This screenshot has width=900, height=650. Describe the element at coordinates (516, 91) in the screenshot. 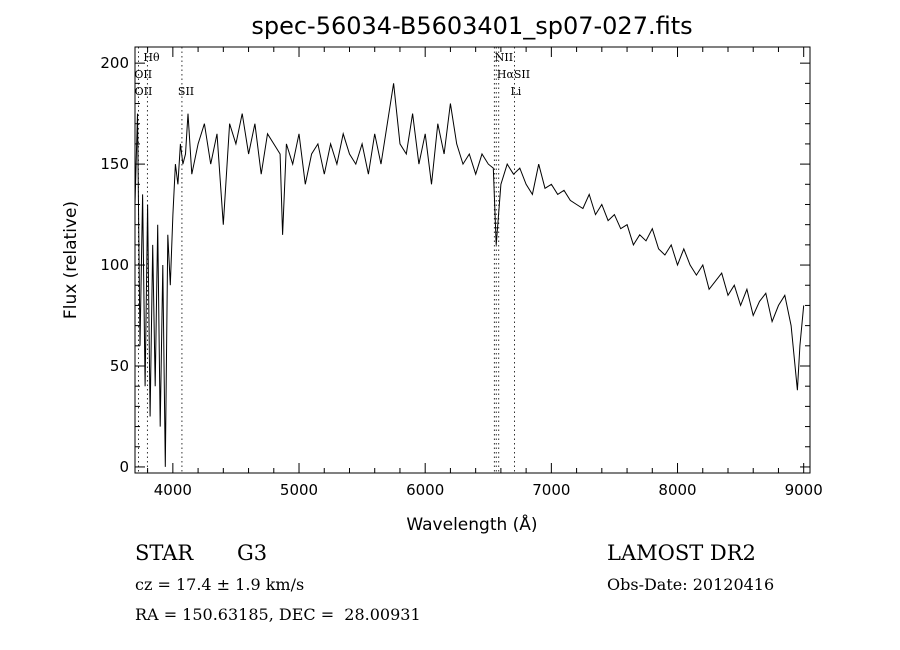

I see `line-marker-label: Li` at that location.